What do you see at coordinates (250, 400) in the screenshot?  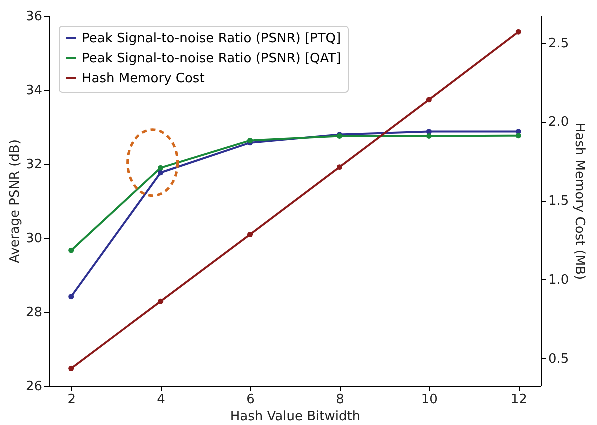 I see `x-tick-label: 6` at bounding box center [250, 400].